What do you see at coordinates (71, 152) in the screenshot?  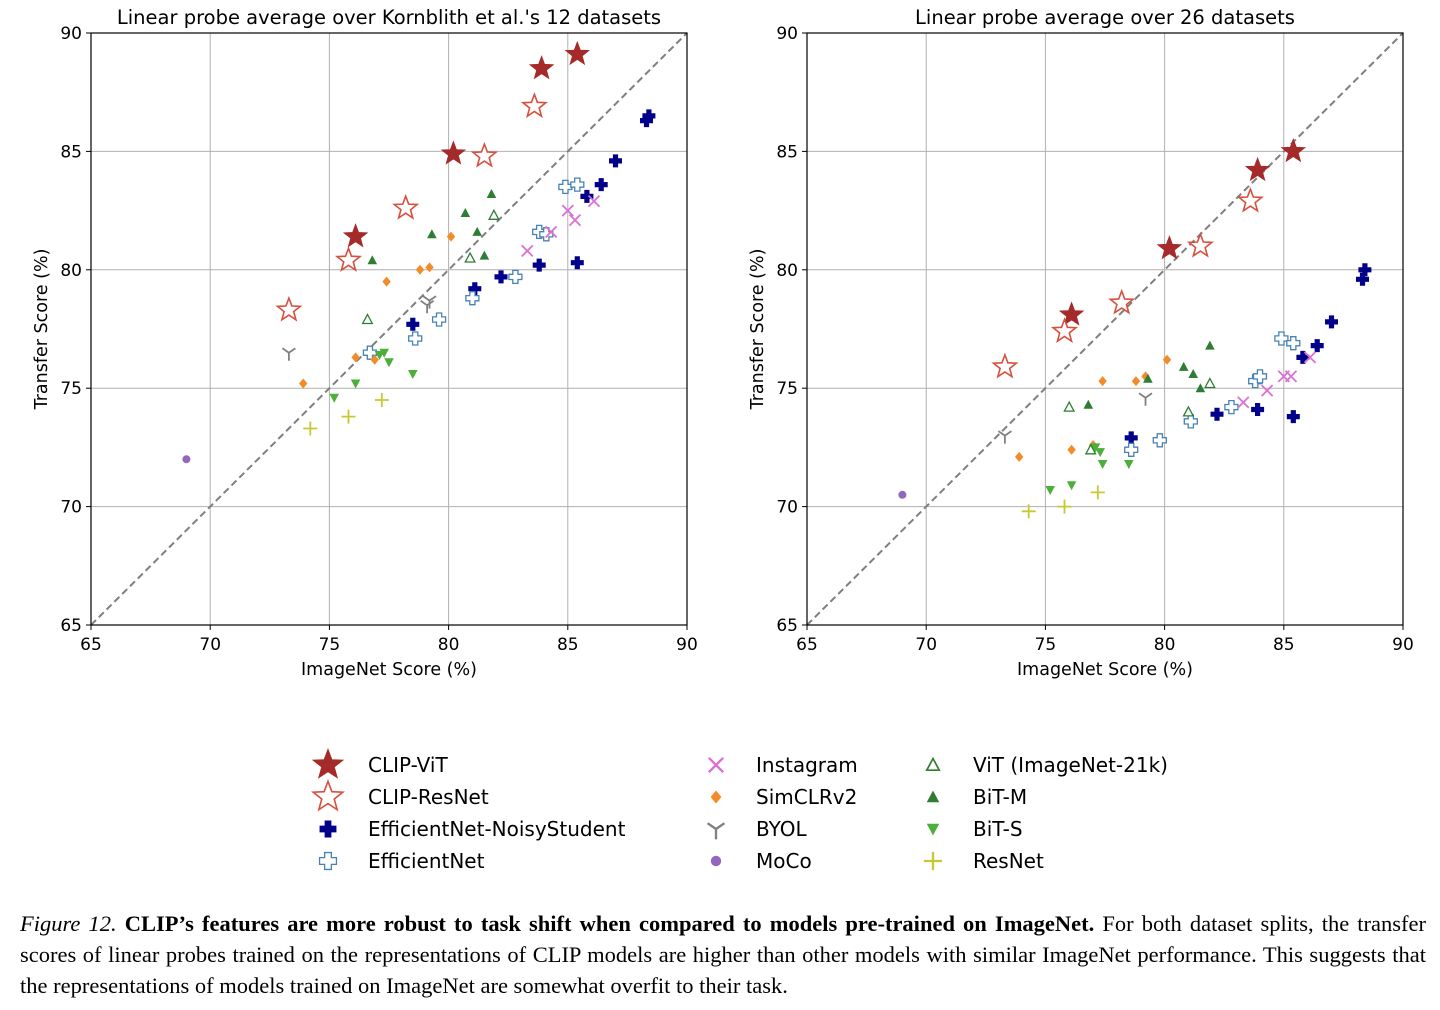 I see `y-tick-label: 85` at bounding box center [71, 152].